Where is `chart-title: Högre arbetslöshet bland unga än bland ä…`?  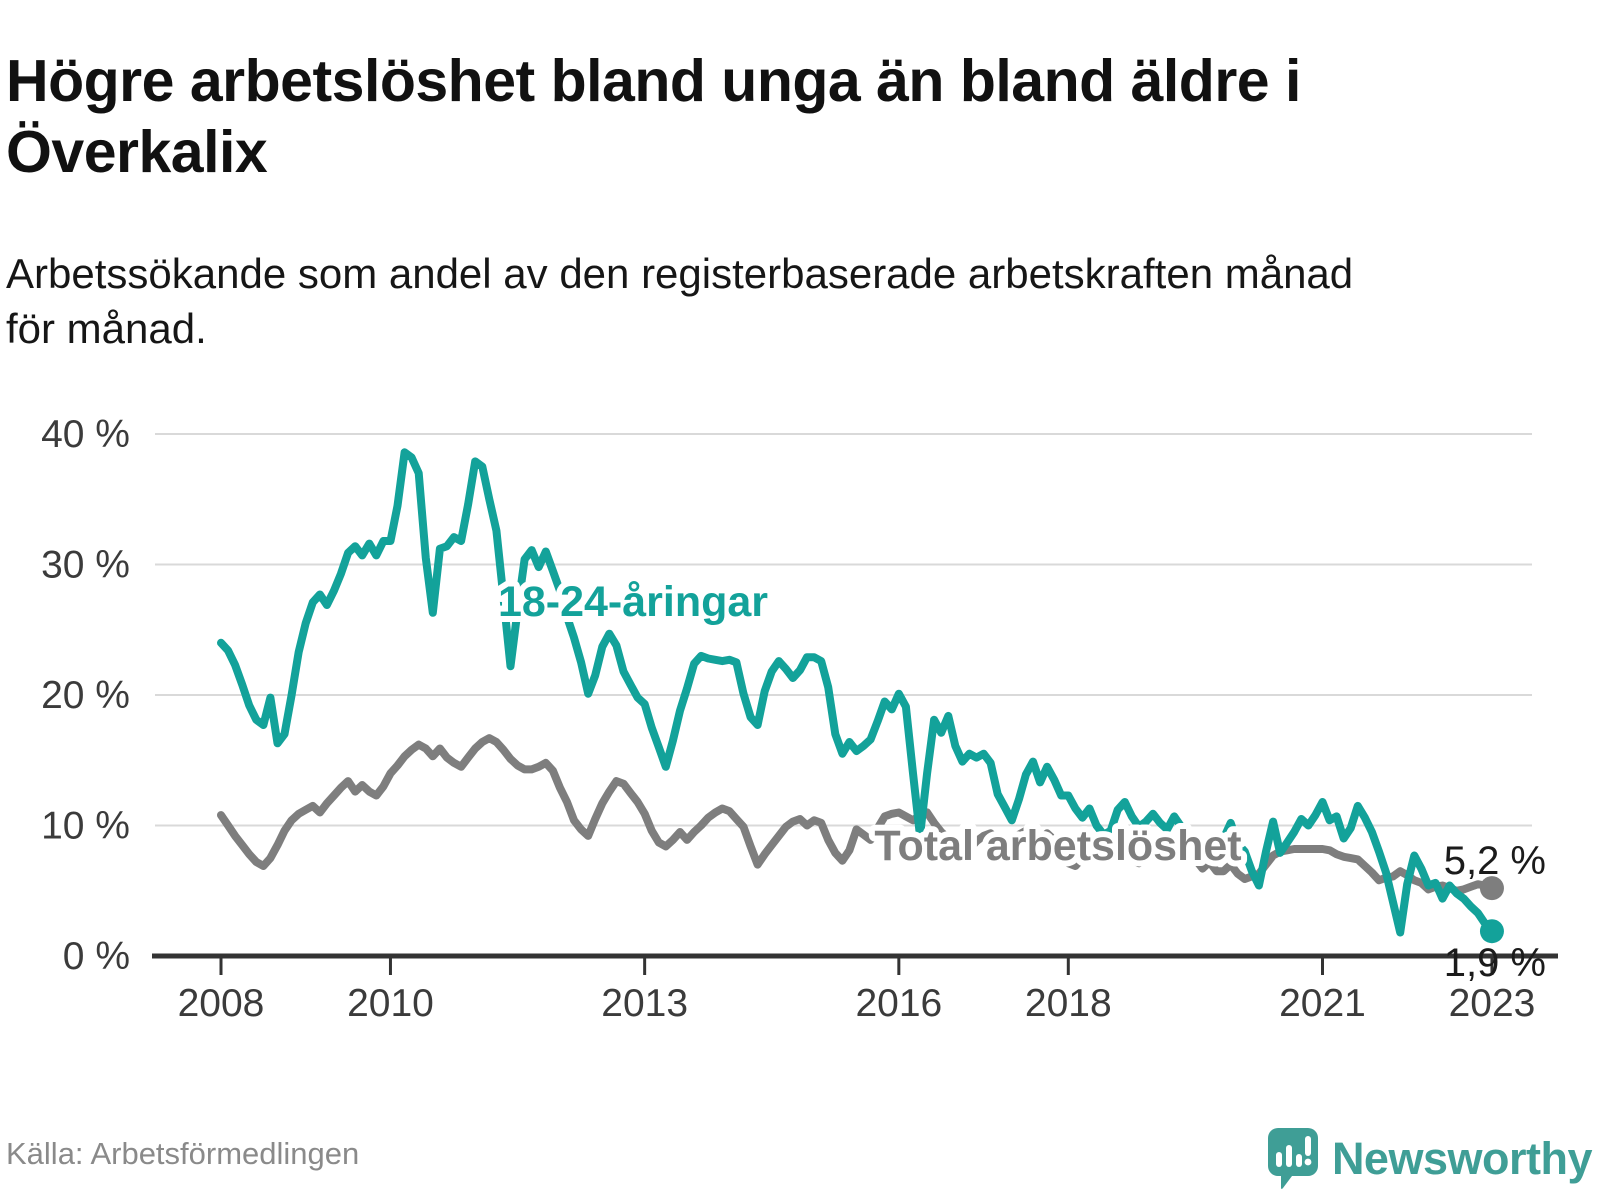
chart-title: Högre arbetslöshet bland unga än bland ä… is located at coordinates (800, 118).